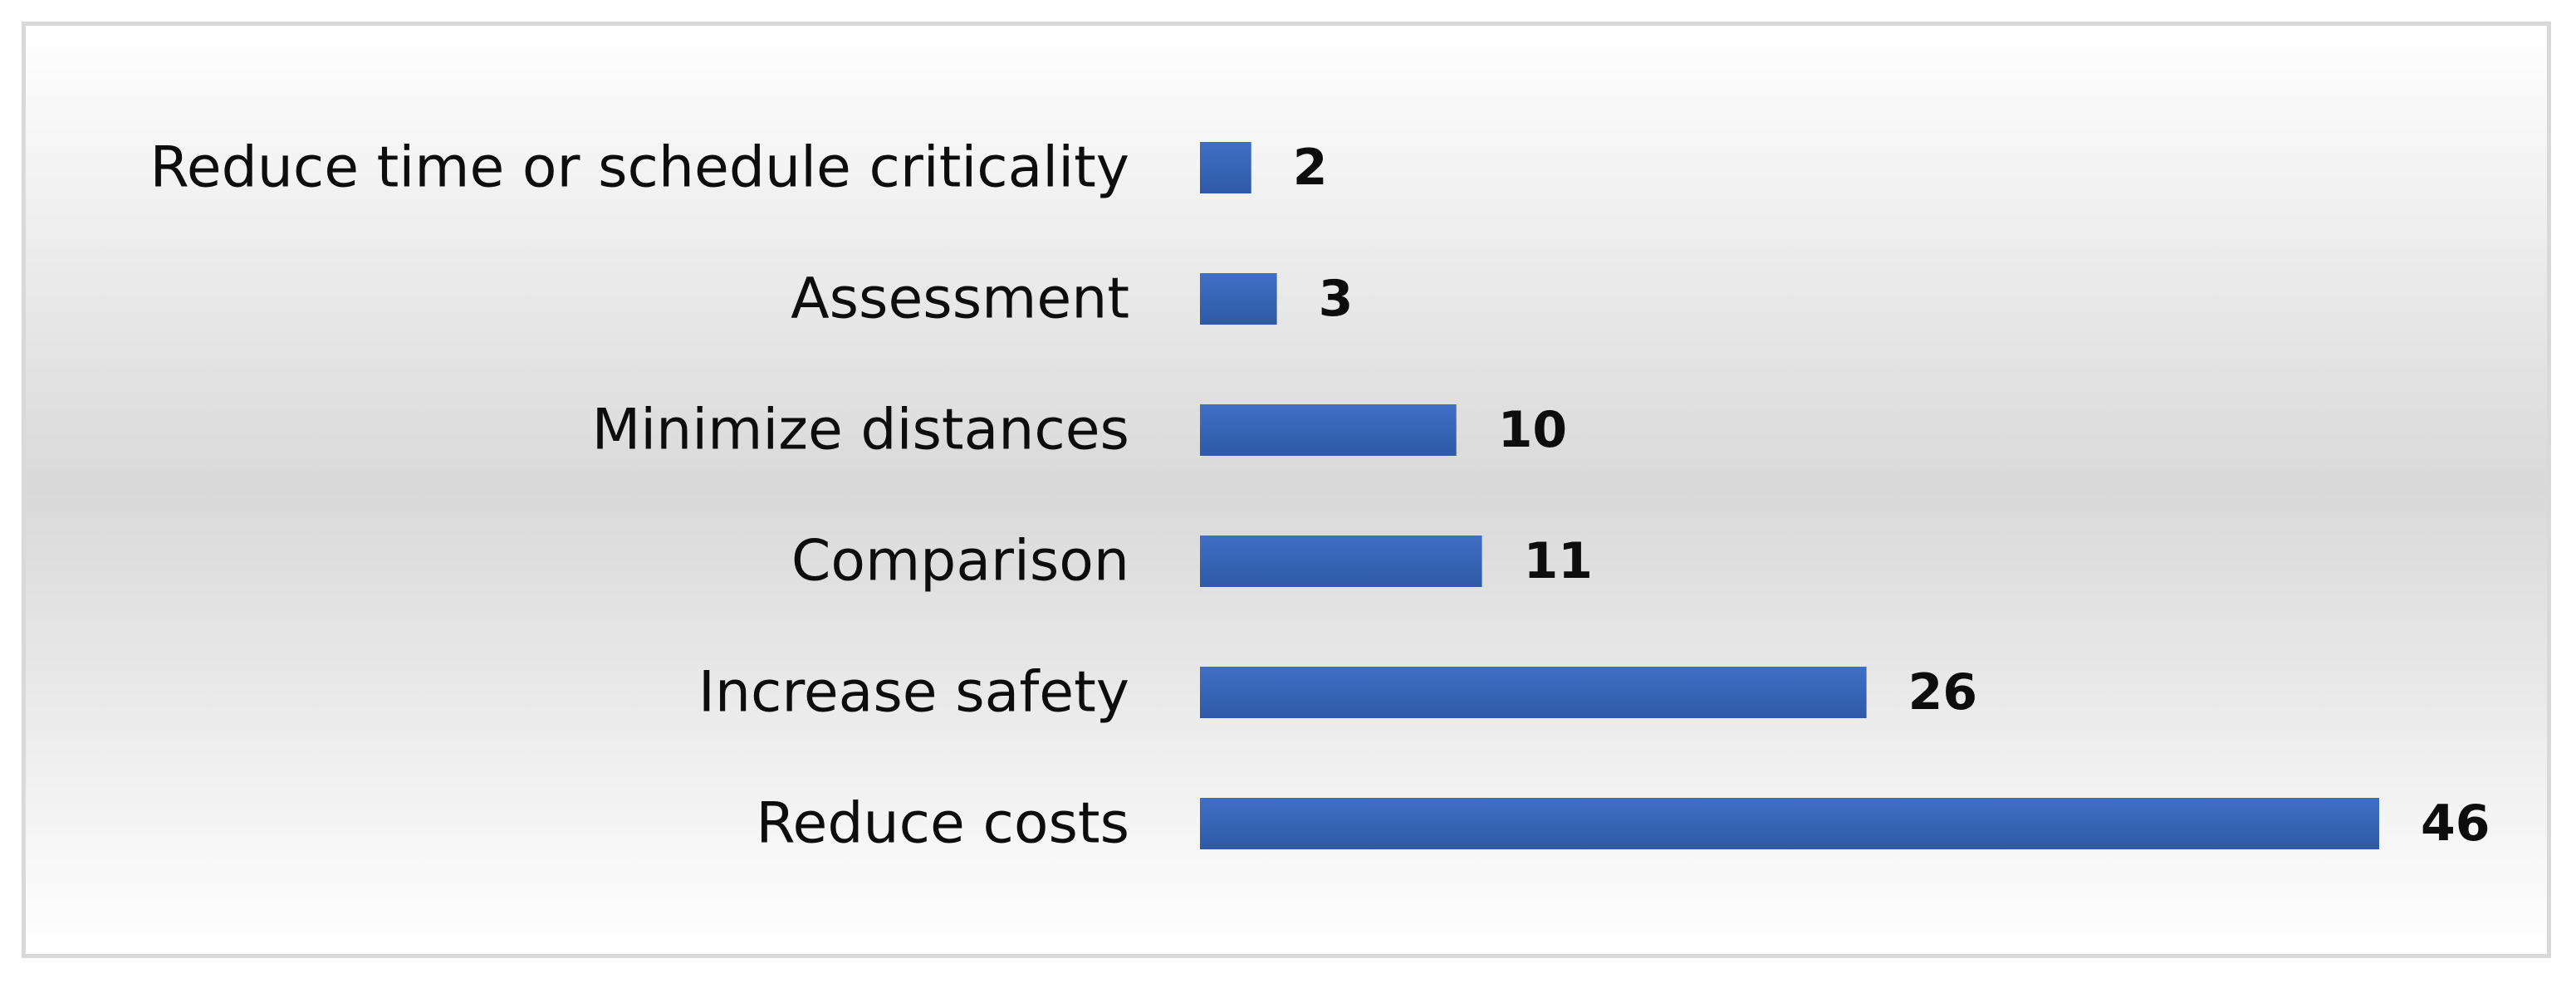 This screenshot has height=983, width=2576. I want to click on category-label: Comparison, so click(960, 561).